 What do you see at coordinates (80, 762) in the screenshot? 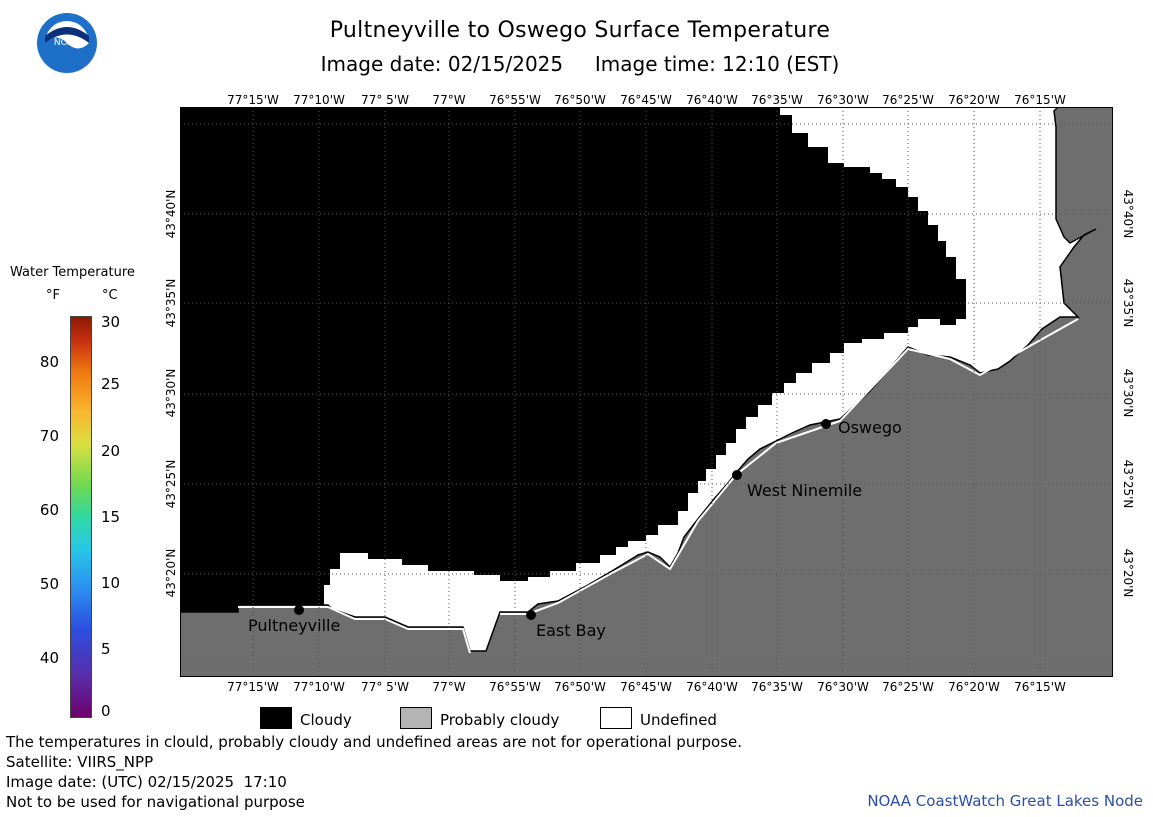
I see `footer-satellite: Satellite: VIIRS_NPP` at bounding box center [80, 762].